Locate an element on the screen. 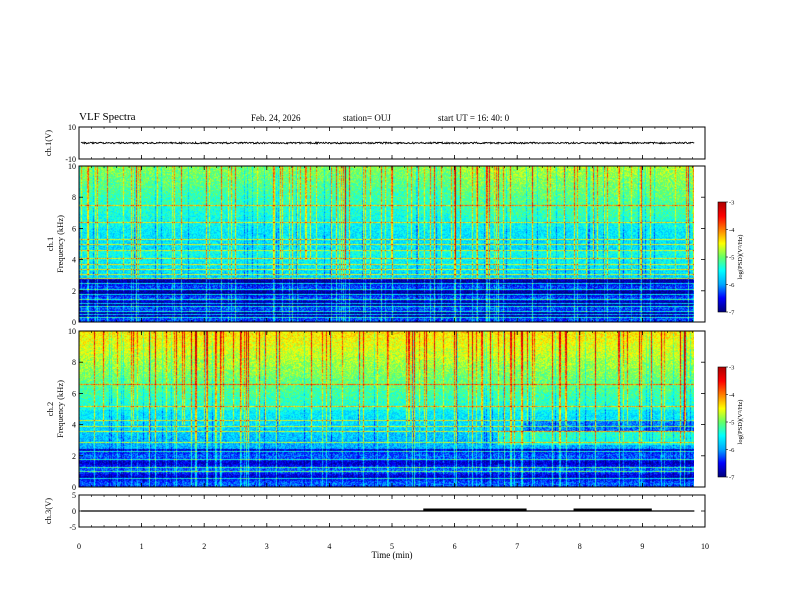 This screenshot has height=612, width=792. station-label: station= OUJ is located at coordinates (367, 118).